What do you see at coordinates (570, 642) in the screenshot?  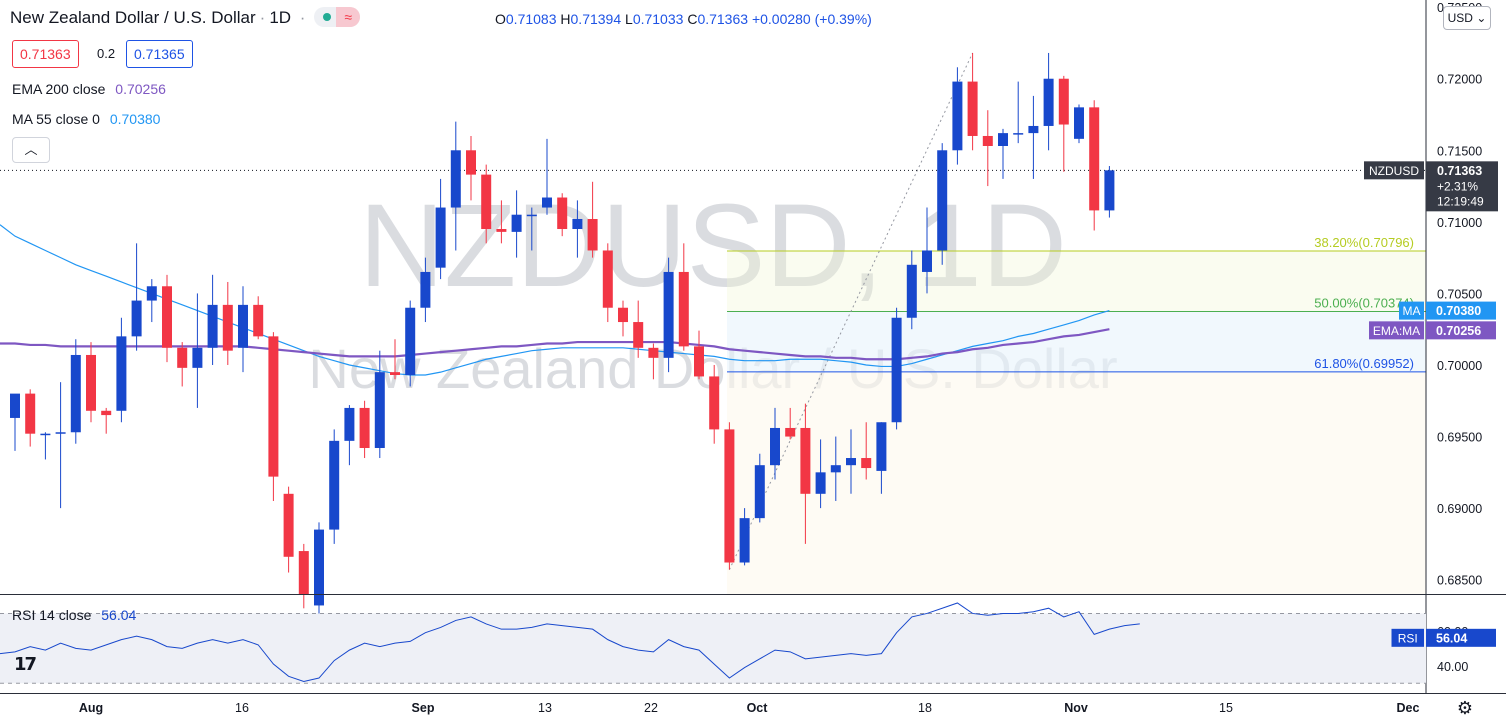 I see `rsi-line` at bounding box center [570, 642].